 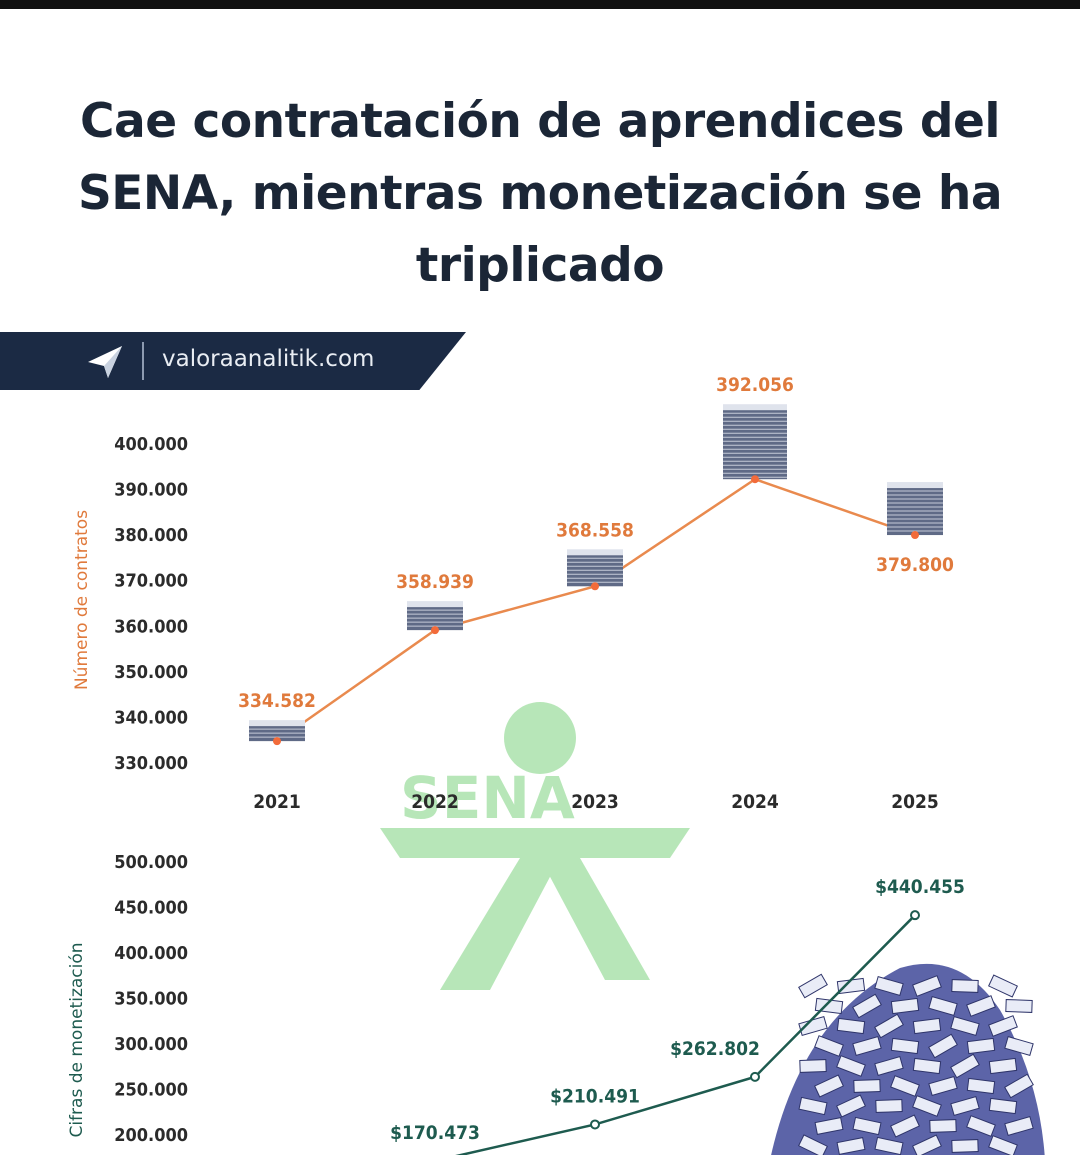 I want to click on x-tick-label: 2025, so click(x=915, y=802).